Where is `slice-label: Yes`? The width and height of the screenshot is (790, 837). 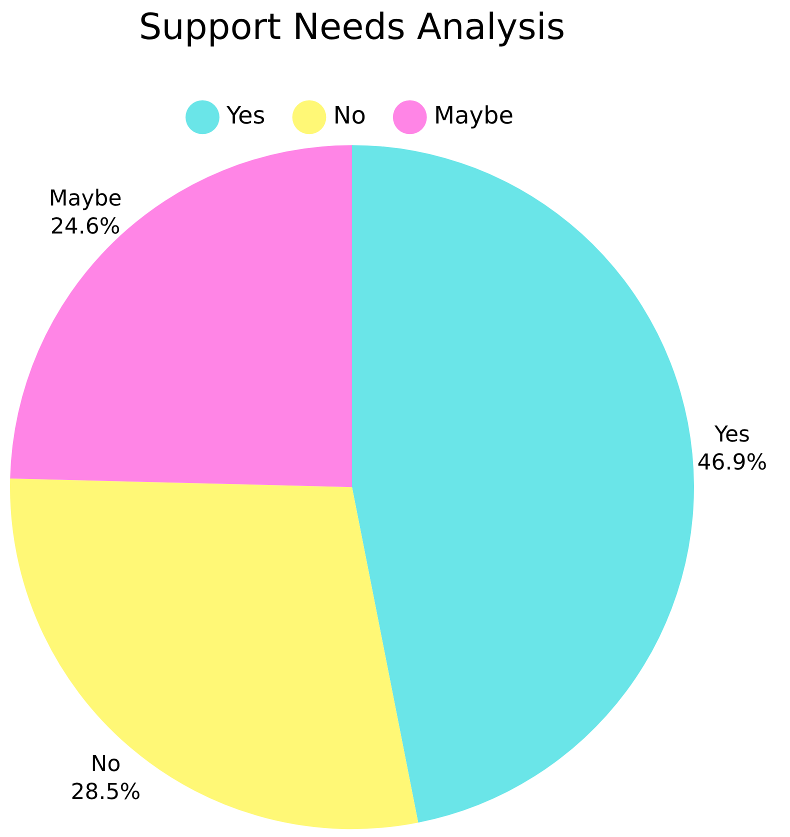 slice-label: Yes is located at coordinates (731, 435).